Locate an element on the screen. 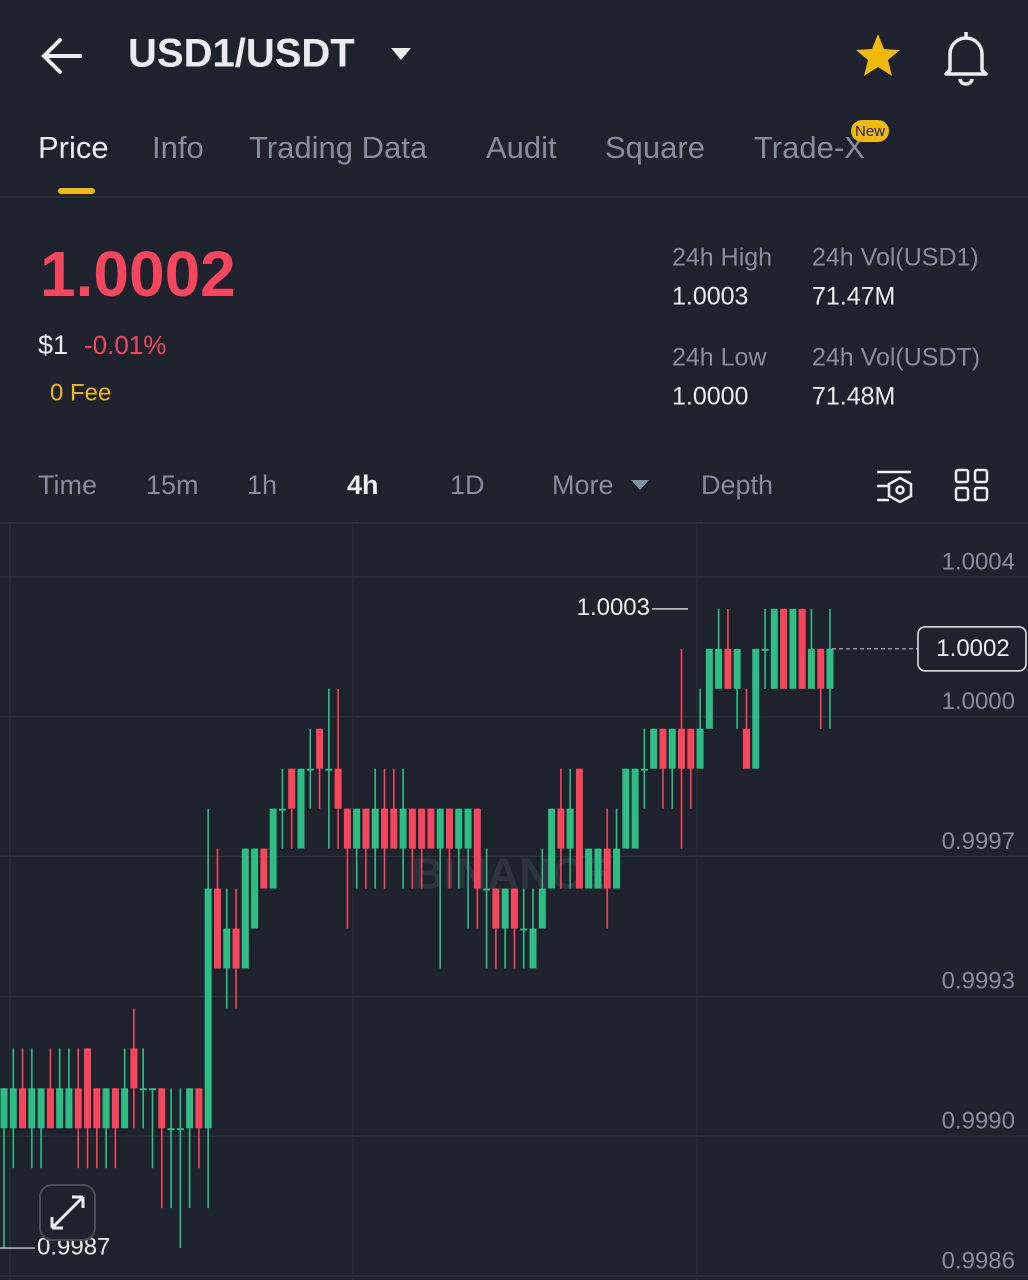  y-tick-label: 1.0000 is located at coordinates (978, 701).